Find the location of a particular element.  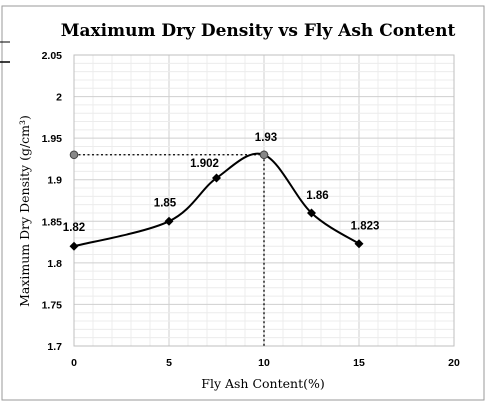

y-tick-labels: 1.7 1.75 1.8 1.85 1.9 1.95 2 2.05 is located at coordinates (52, 201).